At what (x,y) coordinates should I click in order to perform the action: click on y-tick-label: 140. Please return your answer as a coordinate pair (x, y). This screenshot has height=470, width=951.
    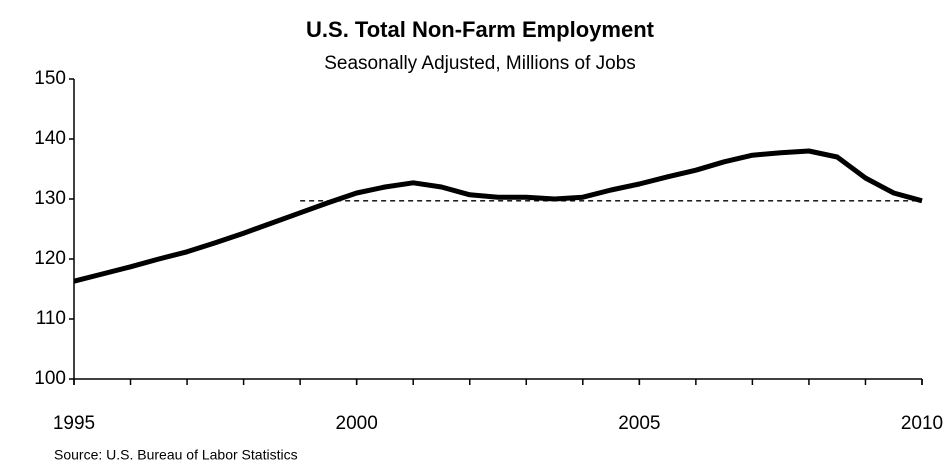
    Looking at the image, I should click on (50, 138).